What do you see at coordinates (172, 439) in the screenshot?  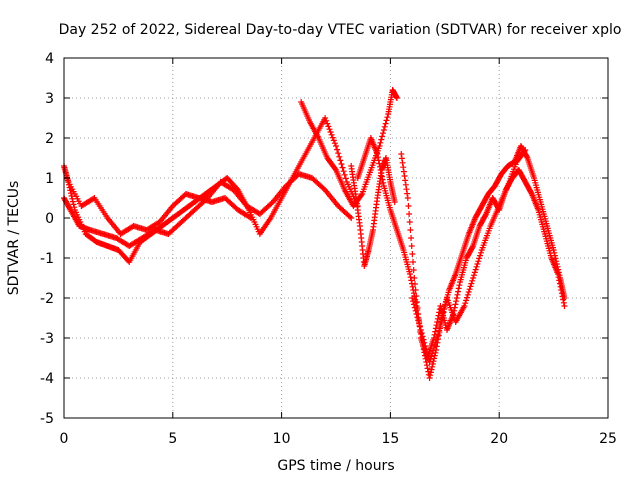 I see `x-tick-label: 5` at bounding box center [172, 439].